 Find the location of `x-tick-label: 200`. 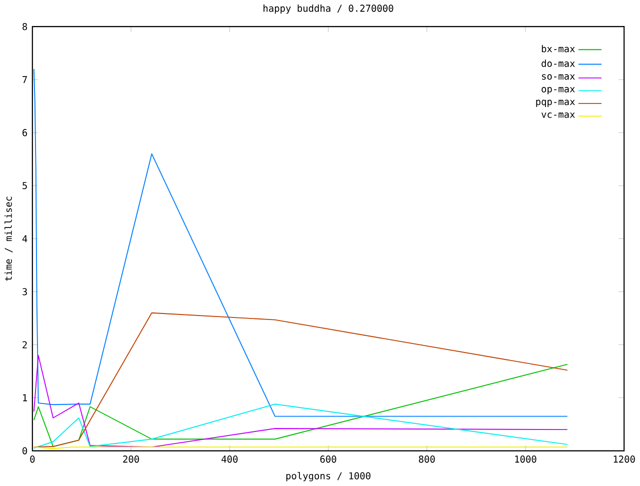

x-tick-label: 200 is located at coordinates (131, 459).